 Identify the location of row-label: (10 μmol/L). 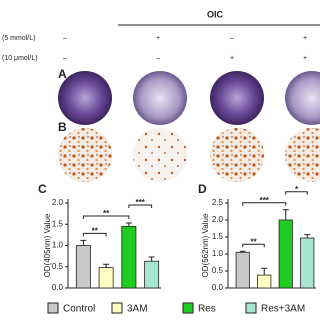
(20, 58).